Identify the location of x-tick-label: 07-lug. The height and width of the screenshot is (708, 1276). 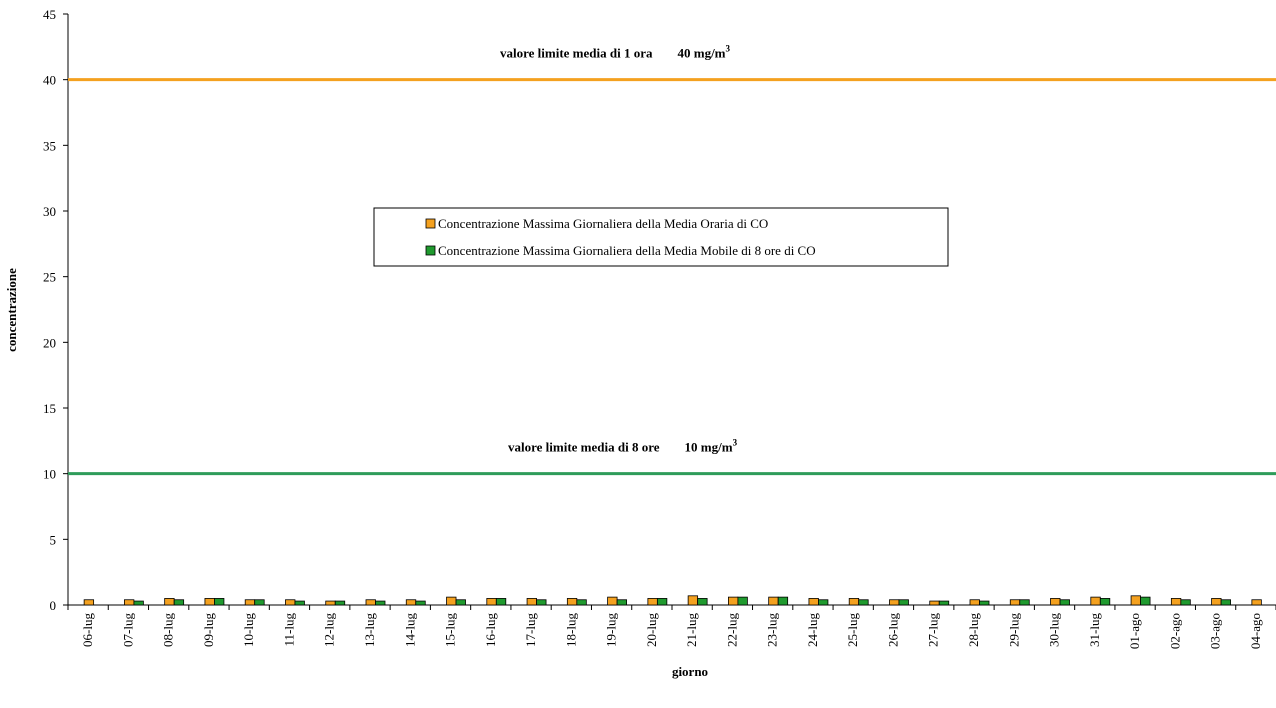
(127, 630).